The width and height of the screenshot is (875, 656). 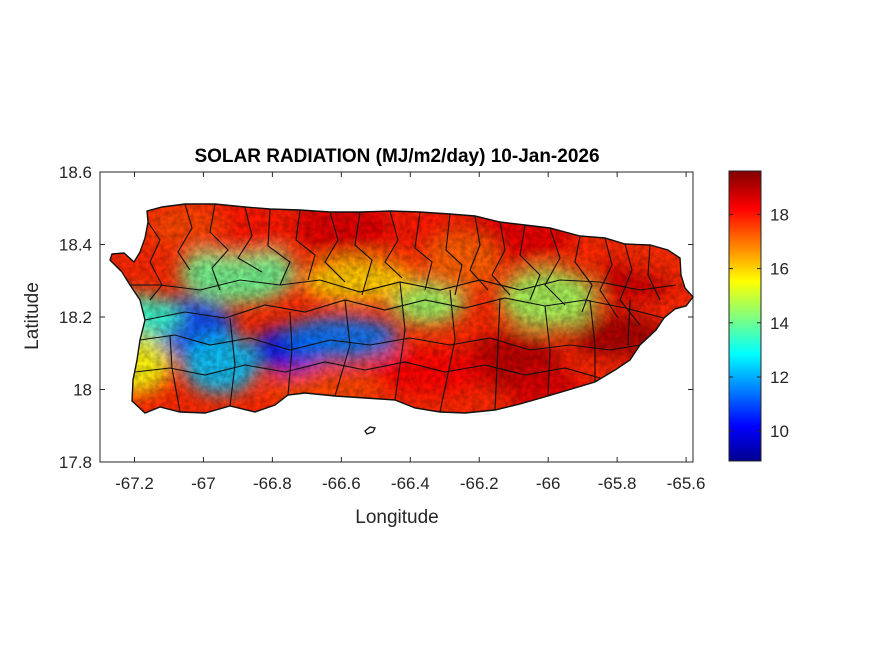 I want to click on x-tick-label: -65.8, so click(x=617, y=483).